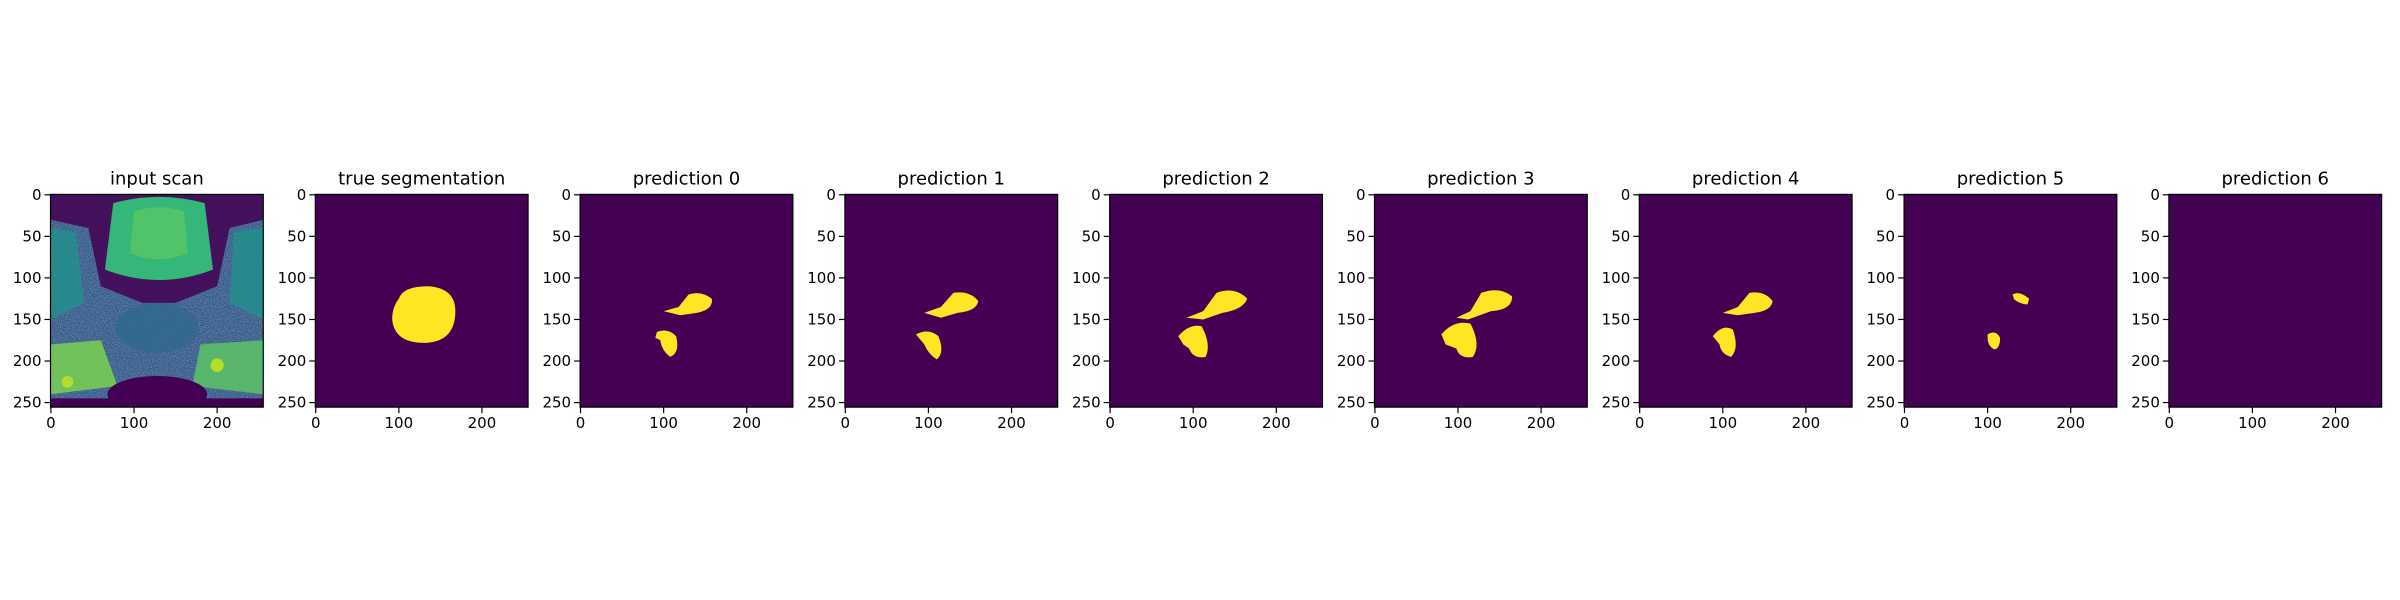 The height and width of the screenshot is (600, 2400). I want to click on panel-title: true segmentation, so click(421, 178).